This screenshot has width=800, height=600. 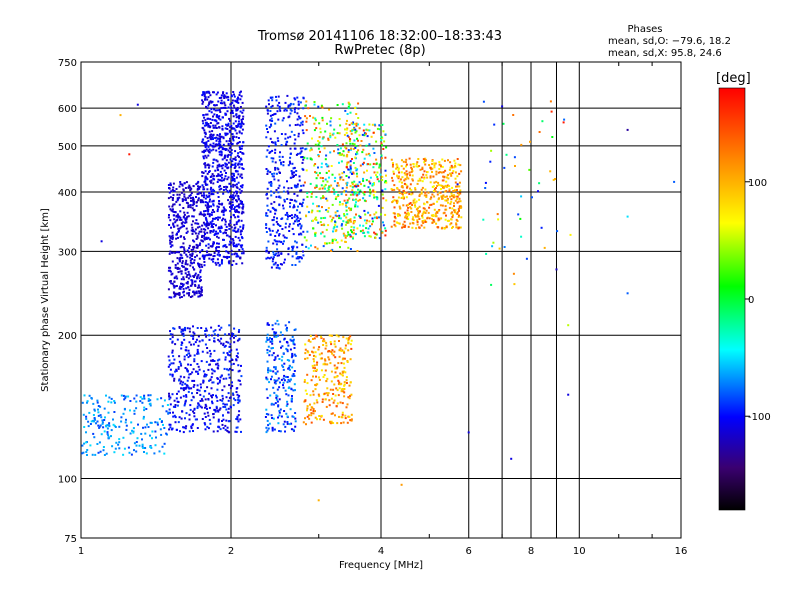 What do you see at coordinates (733, 78) in the screenshot?
I see `colorbar-unit: [deg]` at bounding box center [733, 78].